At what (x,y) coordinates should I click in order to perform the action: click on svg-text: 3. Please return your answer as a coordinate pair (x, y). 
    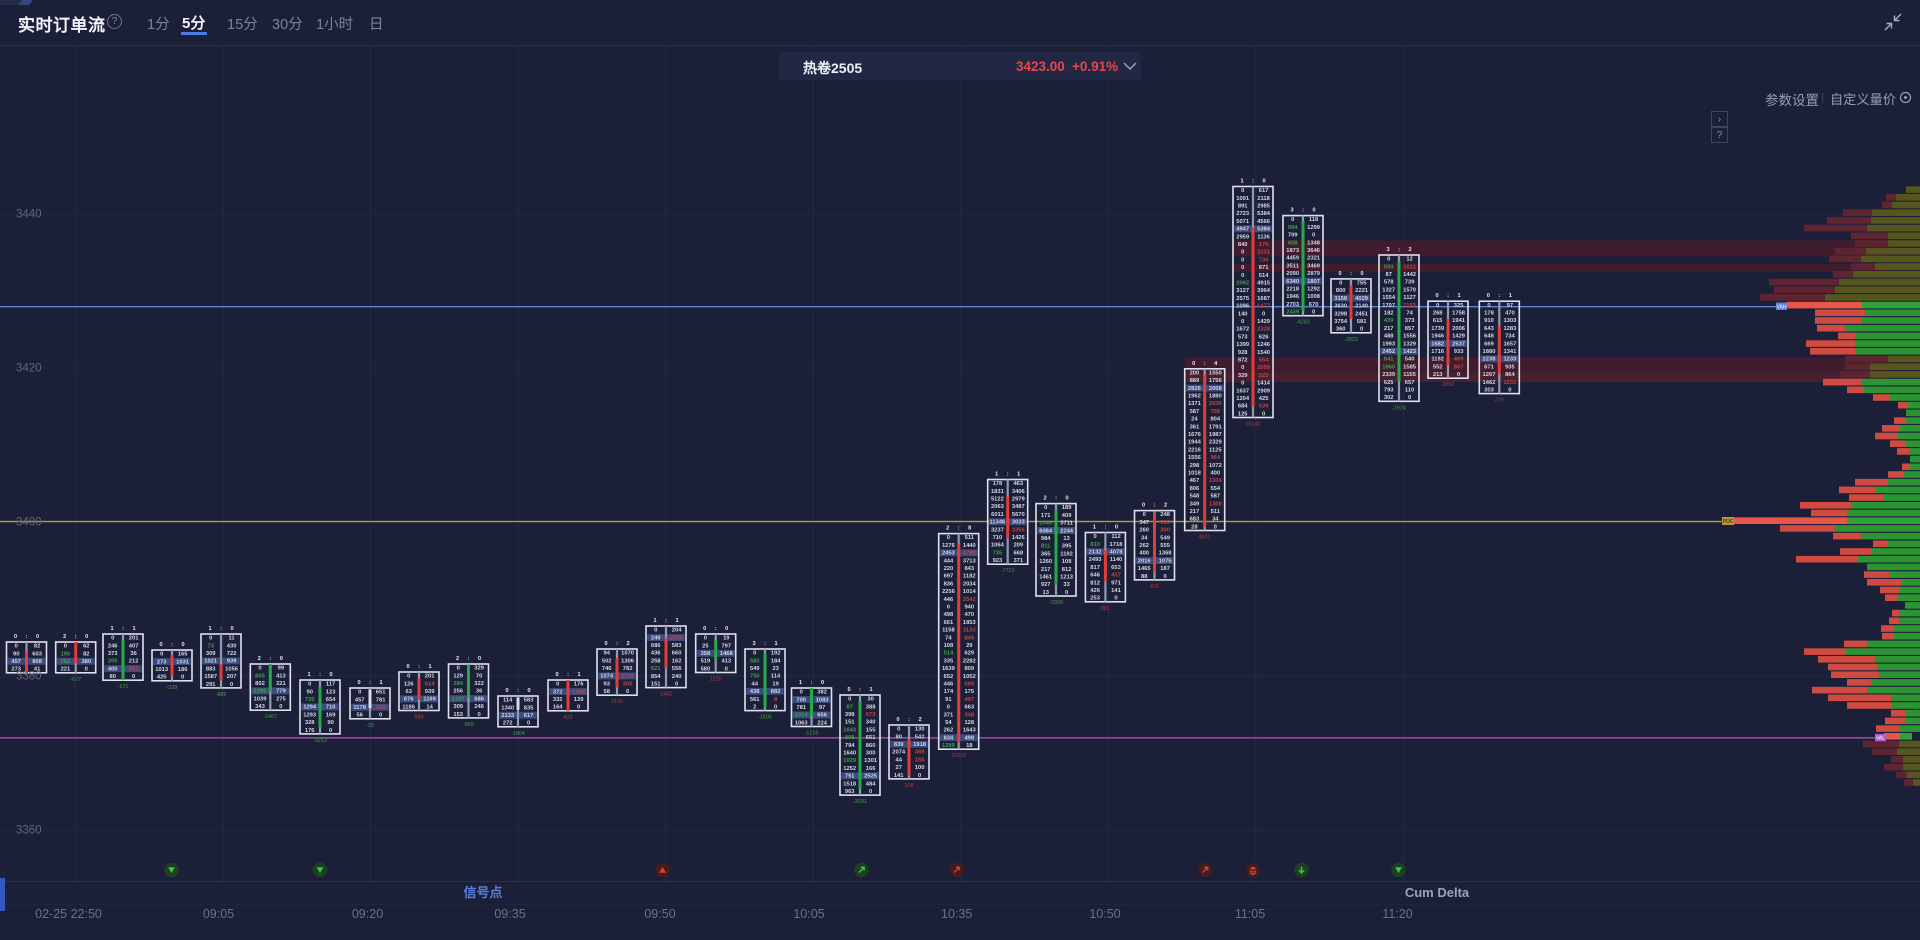
    Looking at the image, I should click on (1387, 250).